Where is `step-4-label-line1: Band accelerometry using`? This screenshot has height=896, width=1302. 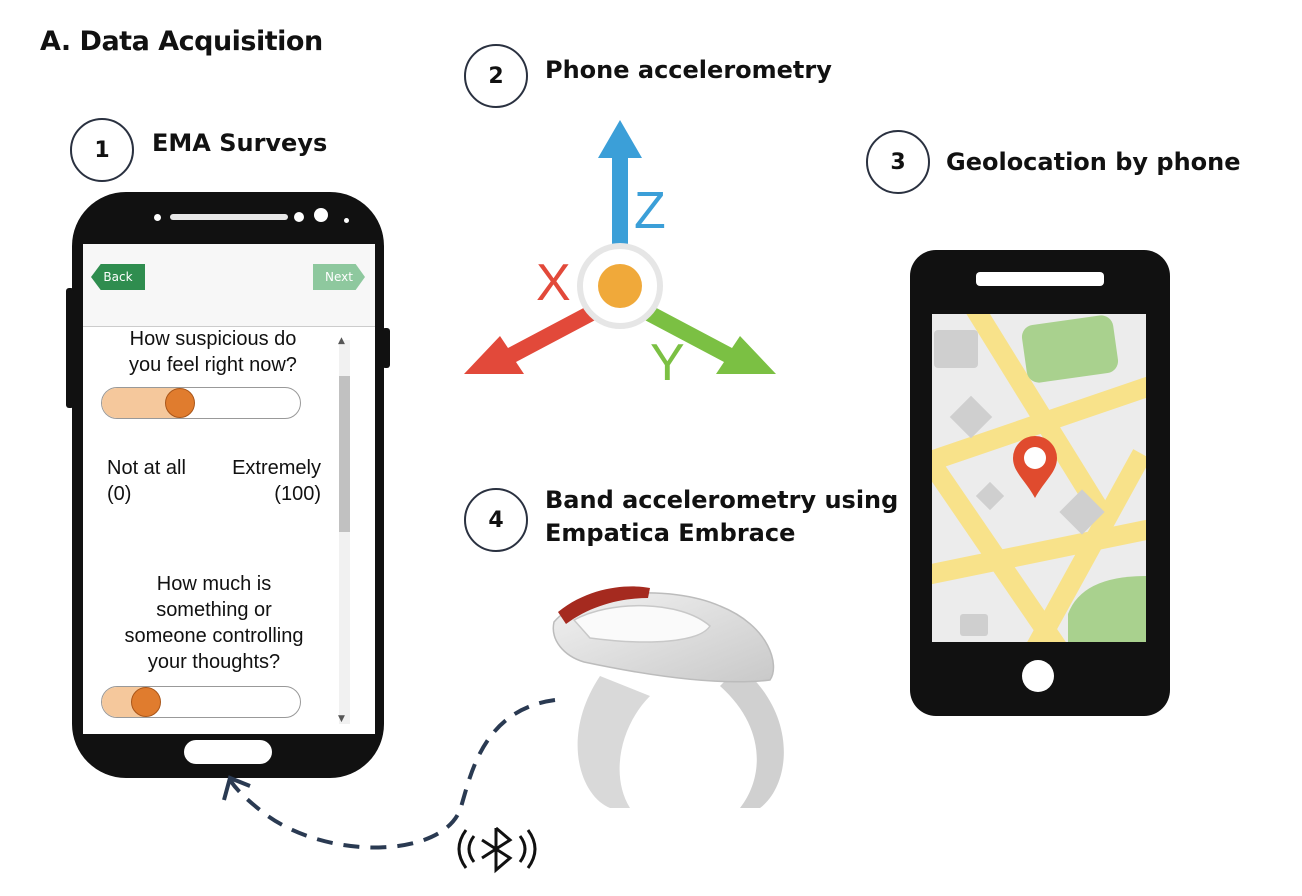 step-4-label-line1: Band accelerometry using is located at coordinates (722, 500).